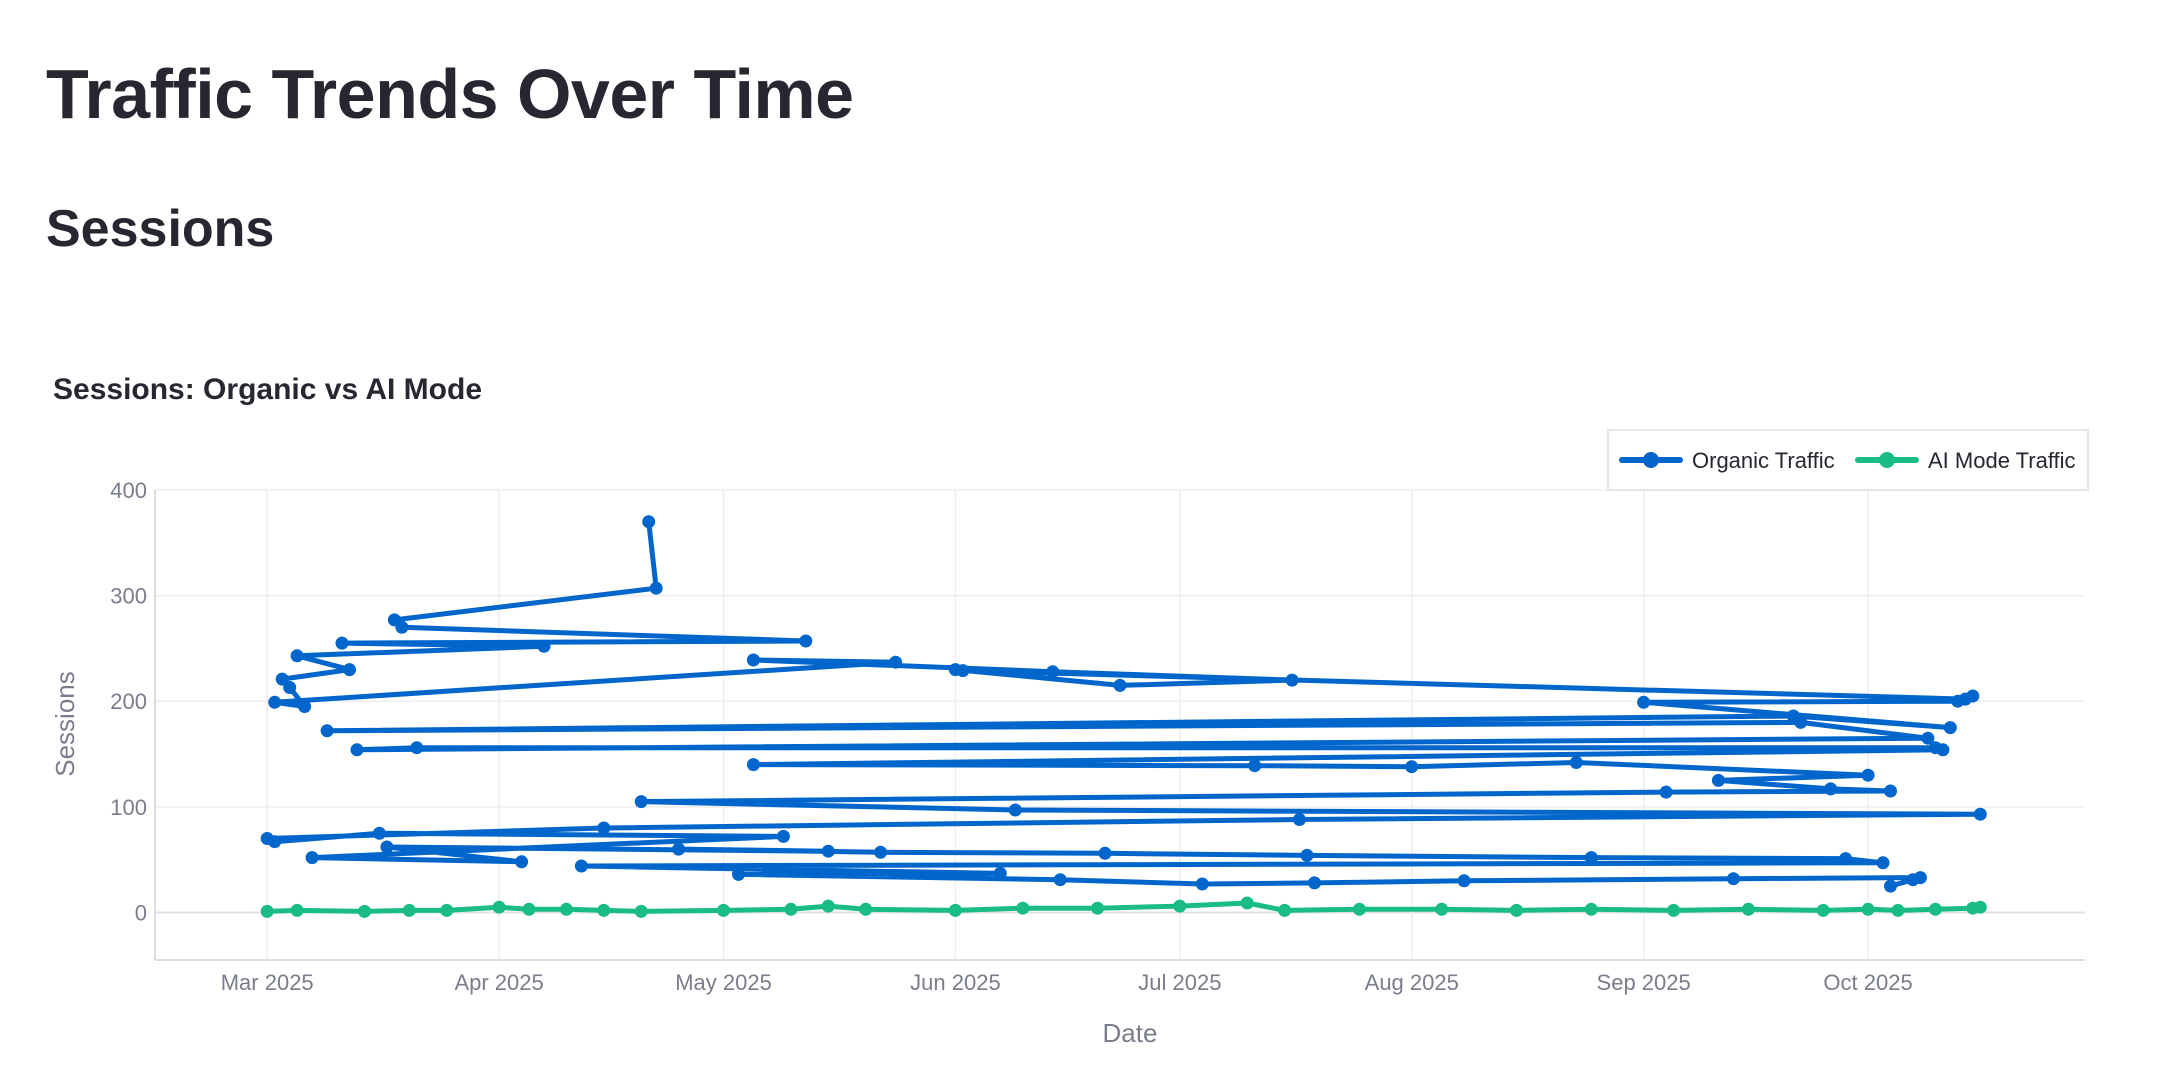  Describe the element at coordinates (1965, 460) in the screenshot. I see `legend-item-ai-mode-traffic: AI Mode Traffic` at that location.